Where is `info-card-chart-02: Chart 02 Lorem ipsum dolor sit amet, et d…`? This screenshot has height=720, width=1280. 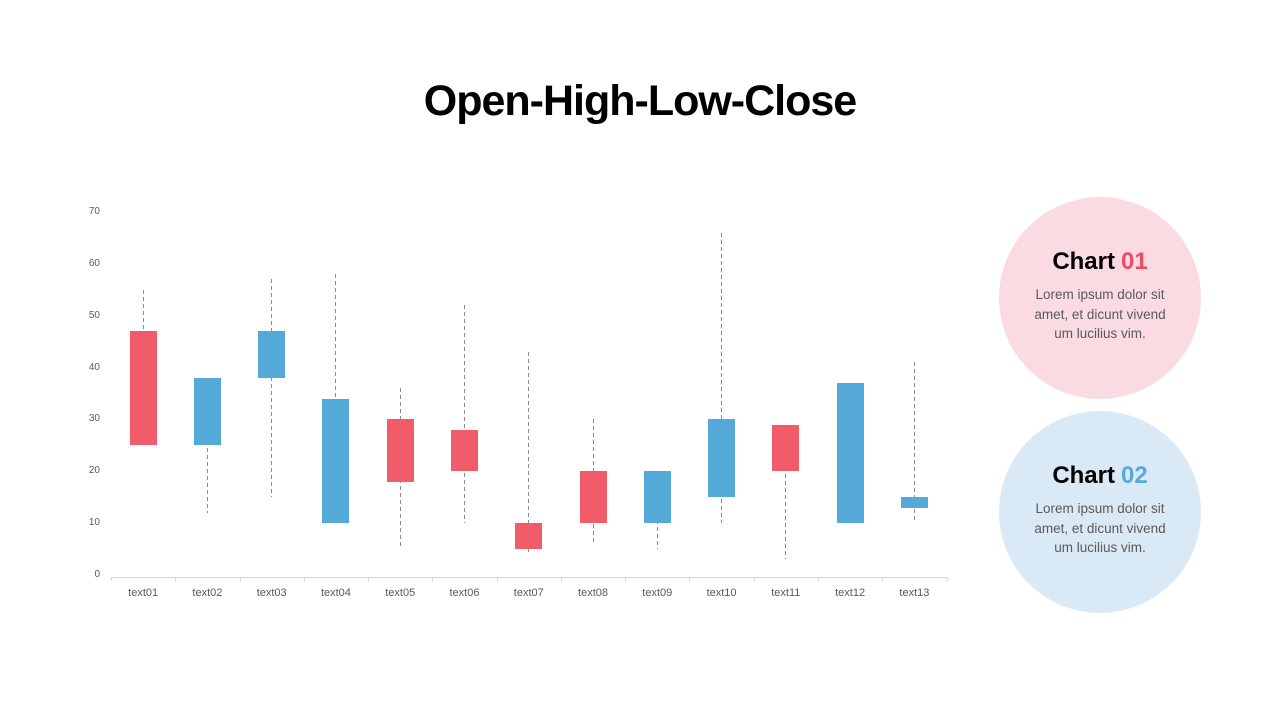
info-card-chart-02: Chart 02 Lorem ipsum dolor sit amet, et d… is located at coordinates (1100, 512).